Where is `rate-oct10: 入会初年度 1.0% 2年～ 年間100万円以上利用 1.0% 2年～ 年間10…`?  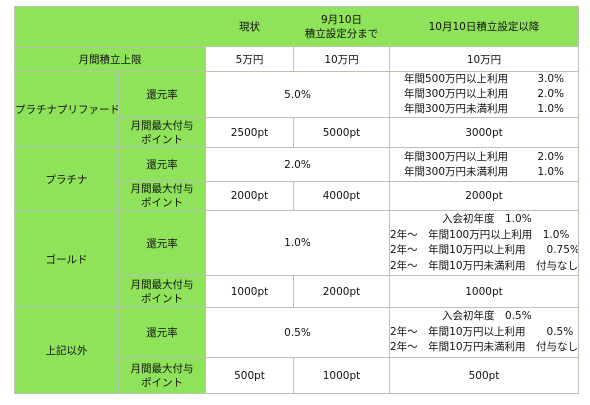
rate-oct10: 入会初年度 1.0% 2年～ 年間100万円以上利用 1.0% 2年～ 年間10… is located at coordinates (484, 243).